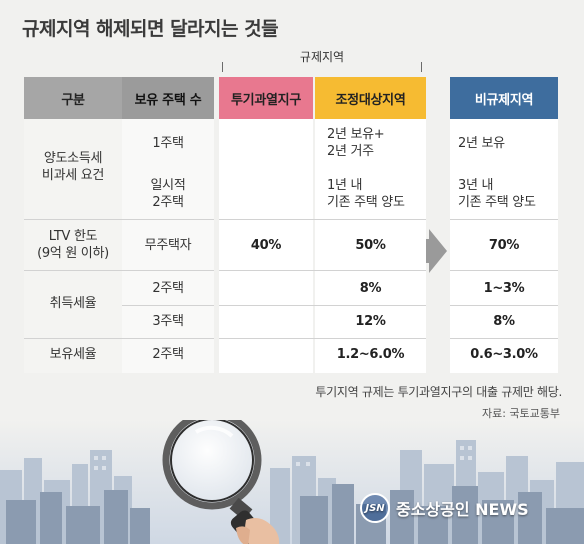 The width and height of the screenshot is (584, 544). What do you see at coordinates (370, 321) in the screenshot?
I see `jo-acq-3-house: 12%` at bounding box center [370, 321].